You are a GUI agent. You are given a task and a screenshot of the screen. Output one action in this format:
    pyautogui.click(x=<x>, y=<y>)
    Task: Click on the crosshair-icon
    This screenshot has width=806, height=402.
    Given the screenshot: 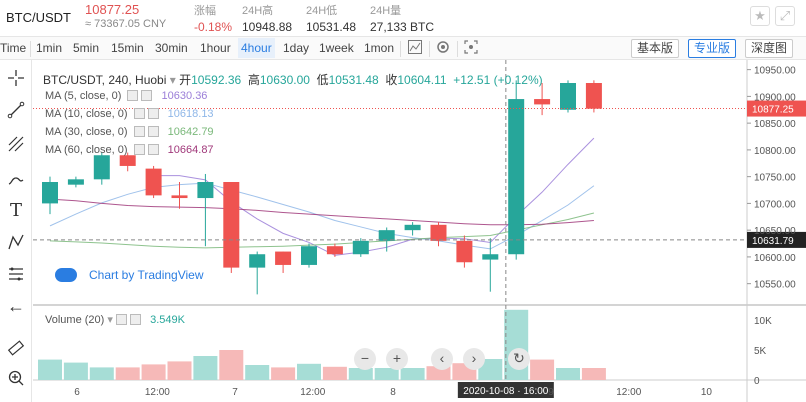 What is the action you would take?
    pyautogui.click(x=16, y=78)
    